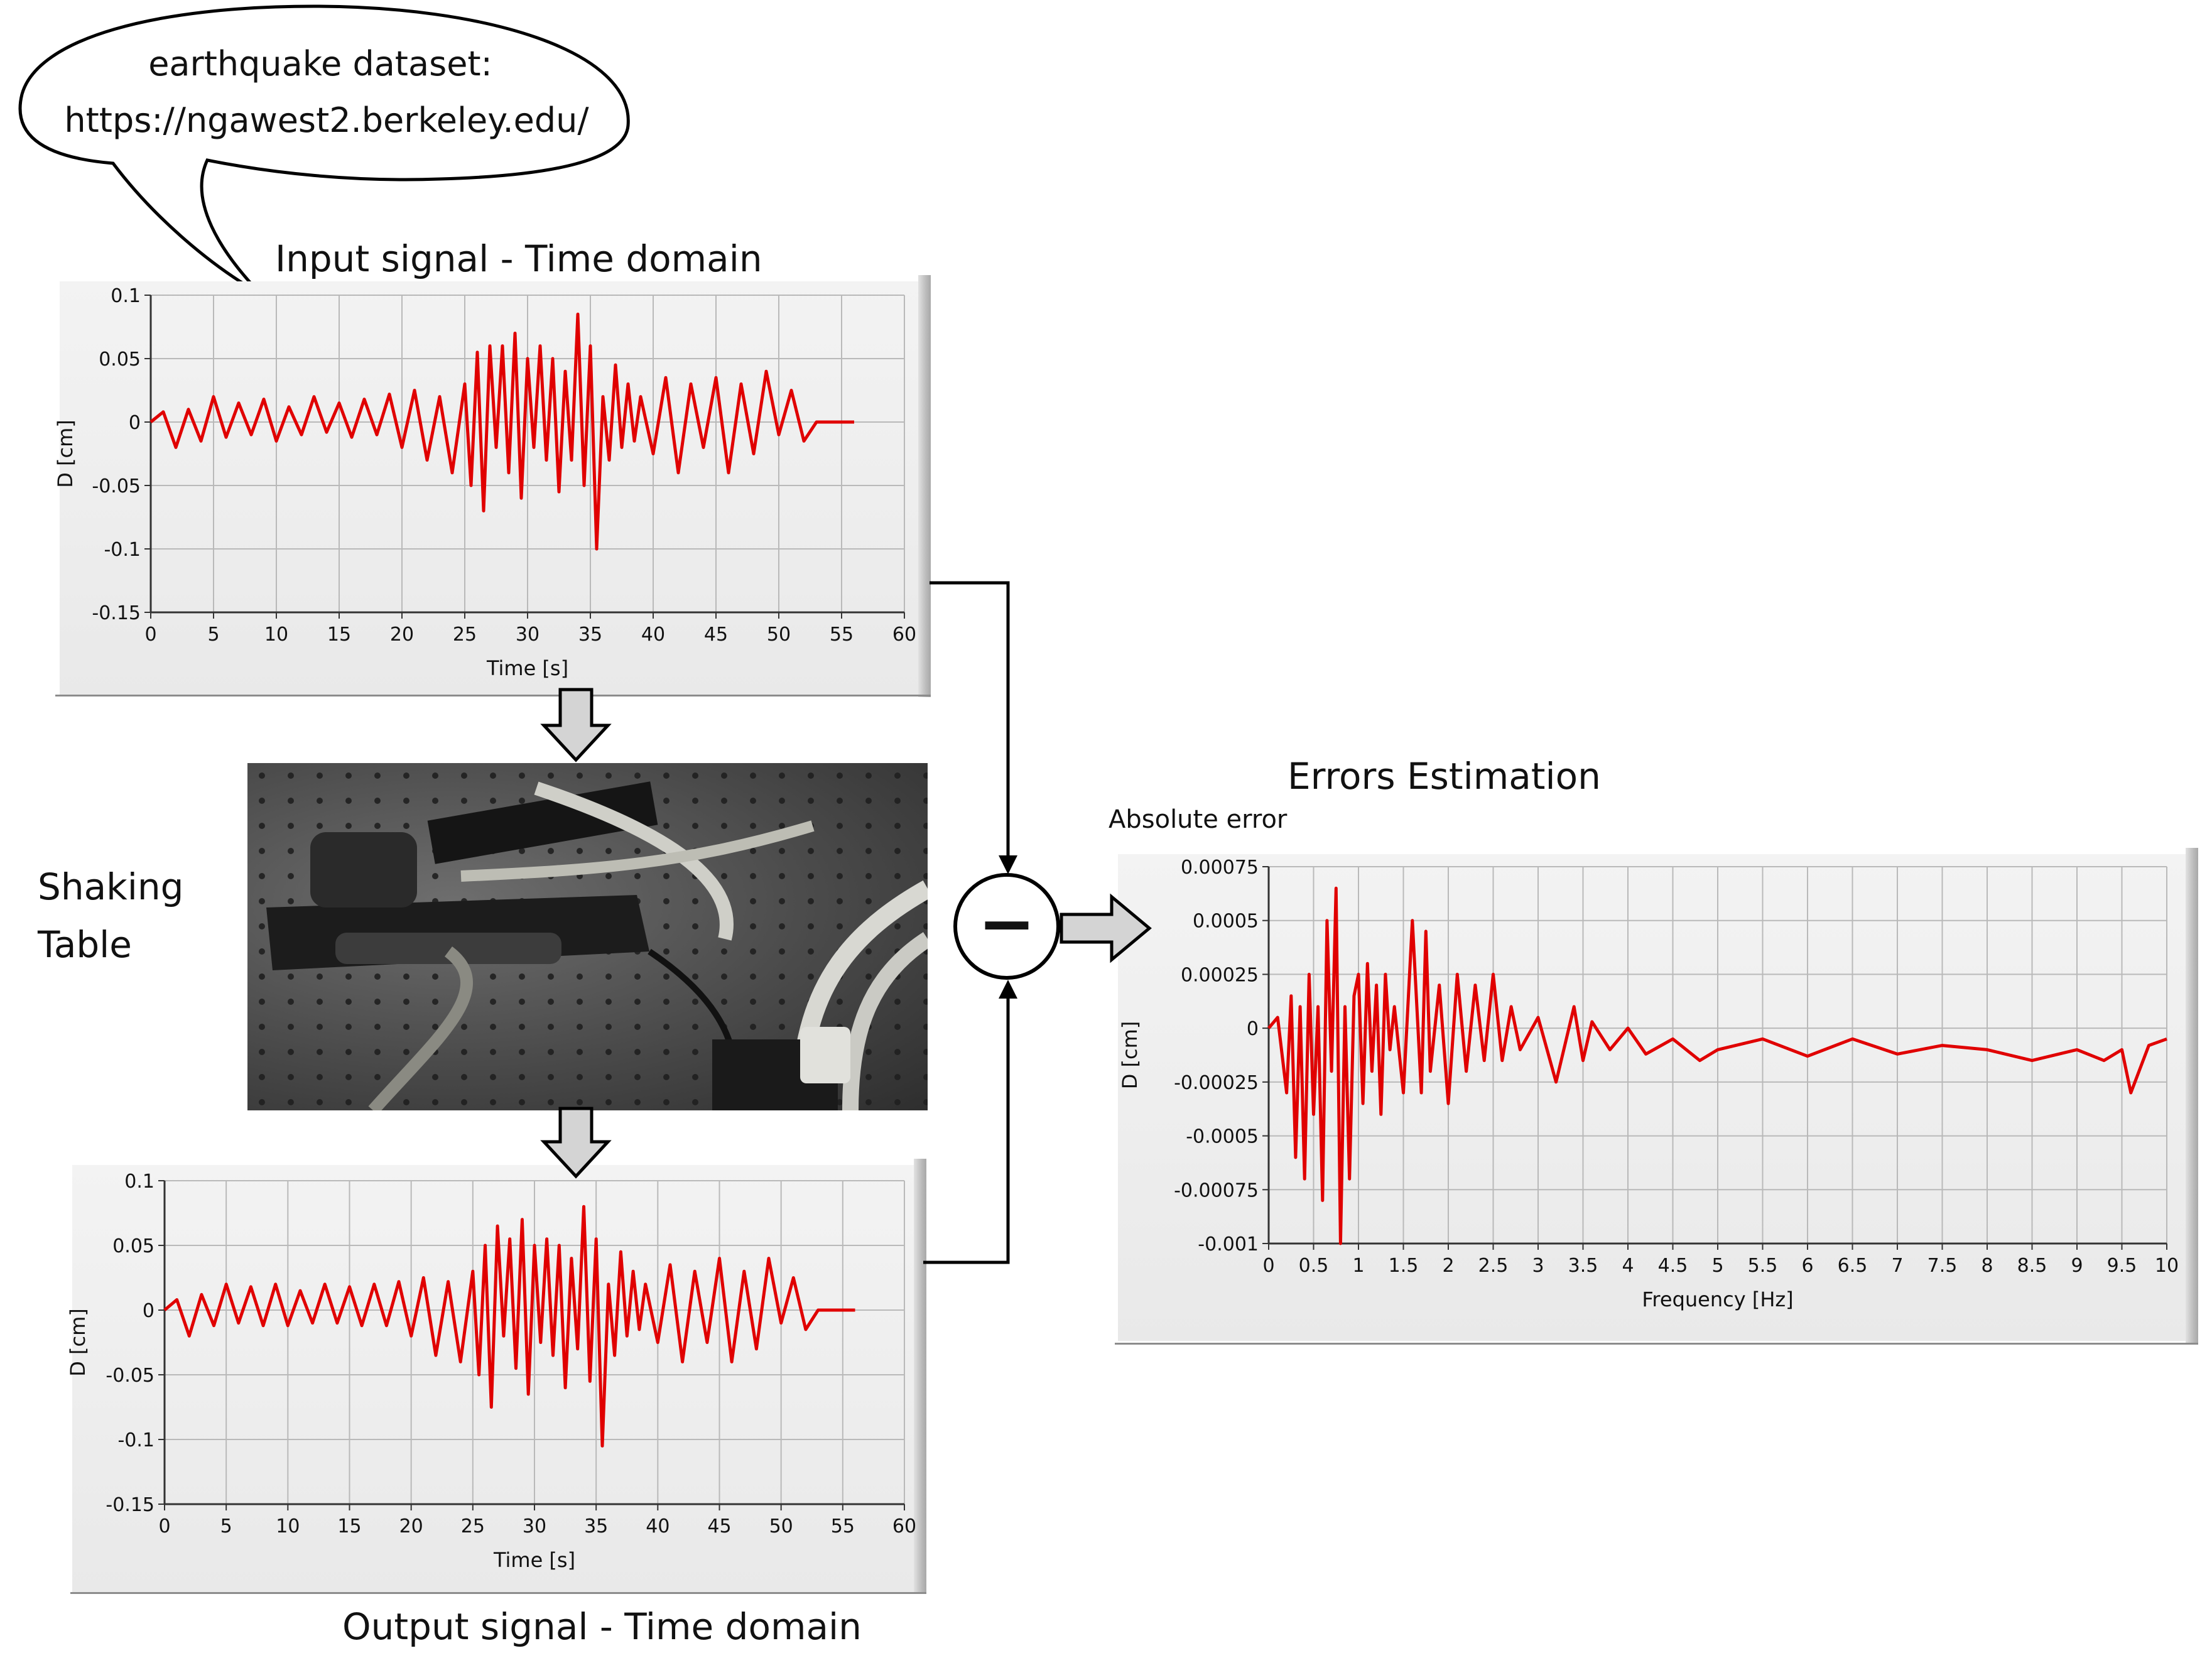 This screenshot has width=2212, height=1653. I want to click on minus-symbol: −, so click(1007, 923).